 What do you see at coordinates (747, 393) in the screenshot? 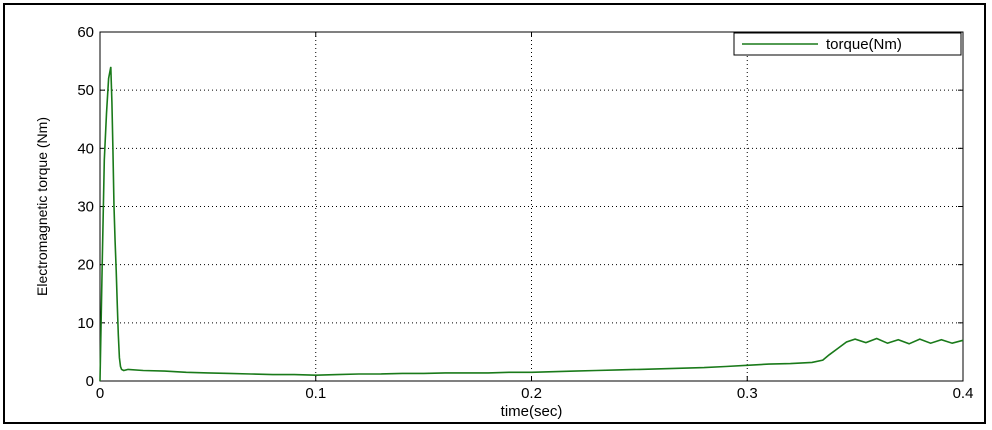
I see `x-tick-label: 0.3` at bounding box center [747, 393].